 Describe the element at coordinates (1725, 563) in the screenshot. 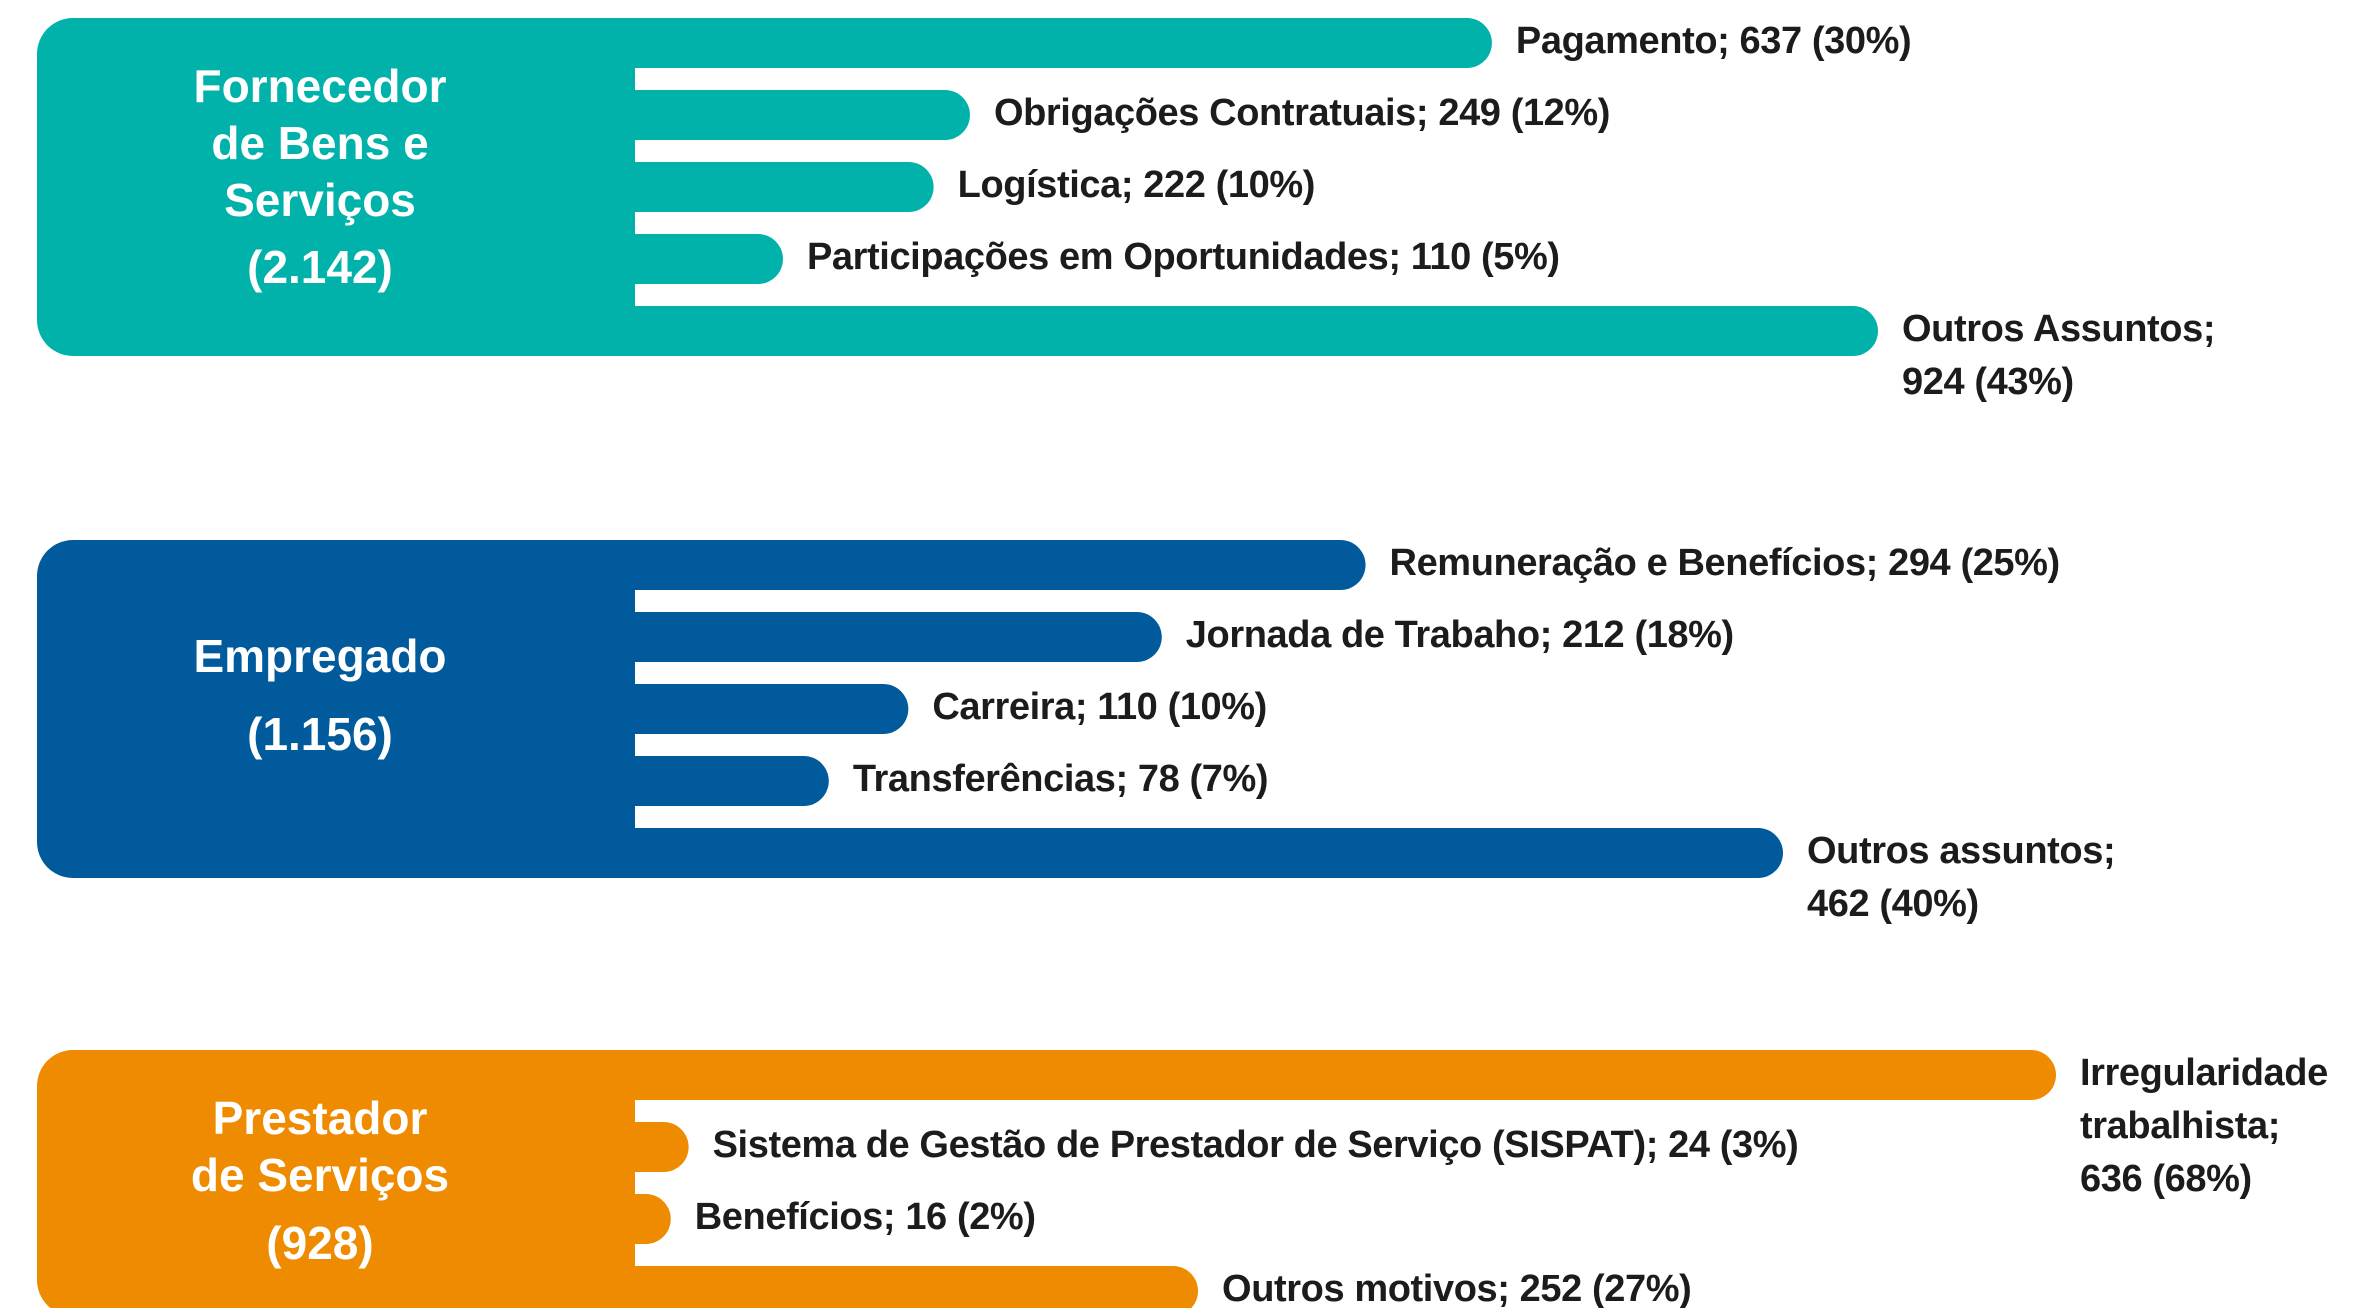

I see `bar-label: Remuneração e Benefícios; 294 (25%)` at that location.